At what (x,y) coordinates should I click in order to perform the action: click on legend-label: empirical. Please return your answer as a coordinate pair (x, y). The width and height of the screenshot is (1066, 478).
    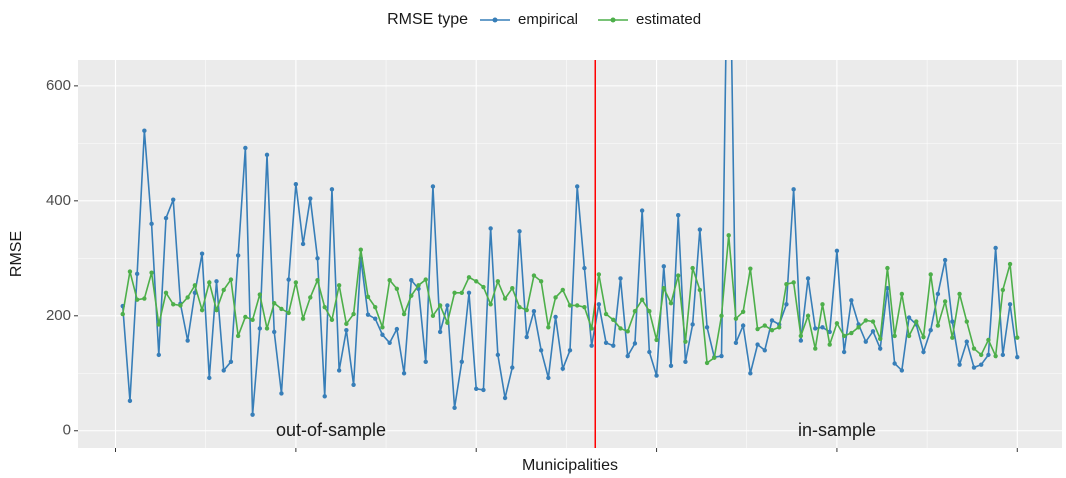
    Looking at the image, I should click on (548, 19).